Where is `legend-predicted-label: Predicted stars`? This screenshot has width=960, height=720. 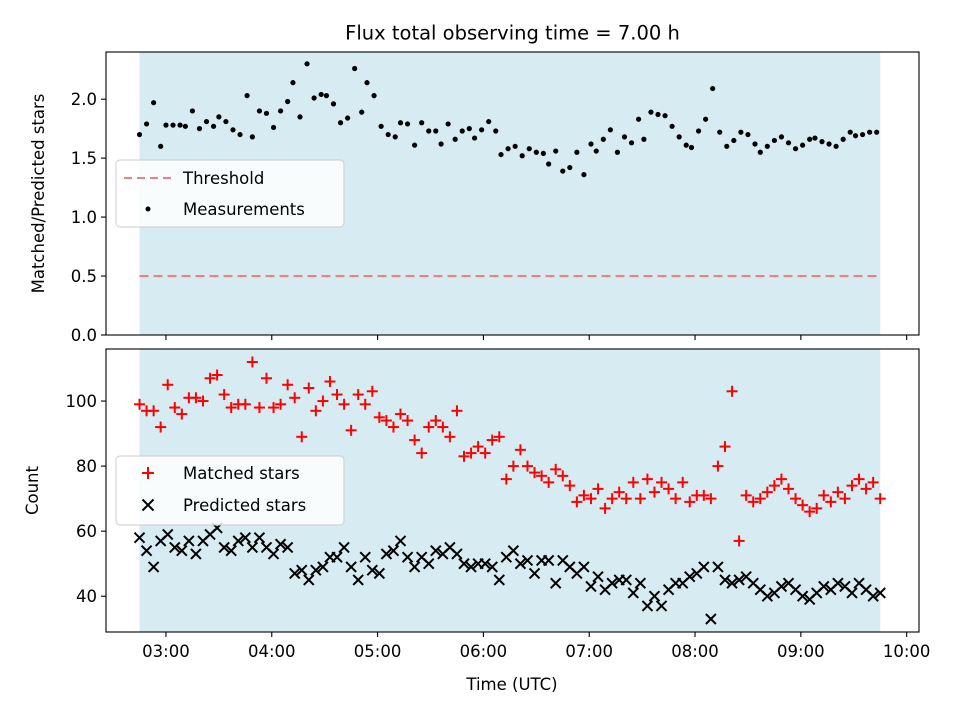 legend-predicted-label: Predicted stars is located at coordinates (244, 505).